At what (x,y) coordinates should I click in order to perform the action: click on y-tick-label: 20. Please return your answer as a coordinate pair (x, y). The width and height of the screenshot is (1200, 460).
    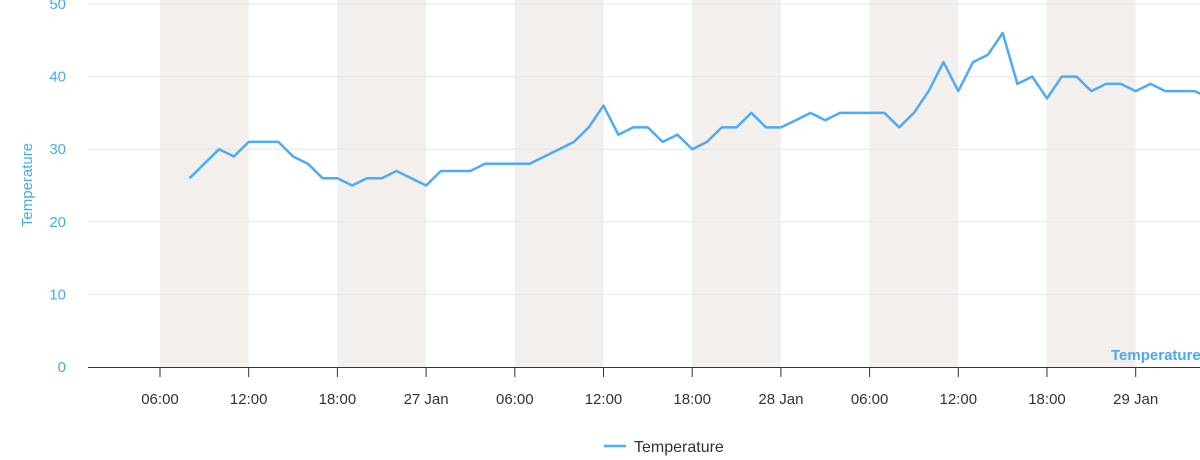
    Looking at the image, I should click on (57, 222).